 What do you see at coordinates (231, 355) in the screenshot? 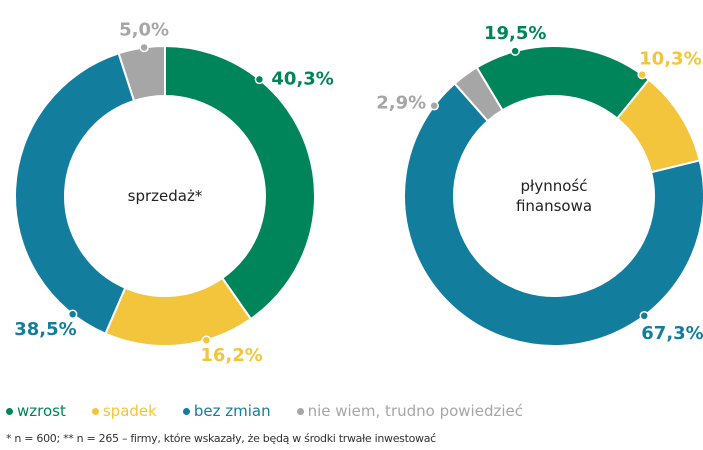
I see `value-label: 16,2%` at bounding box center [231, 355].